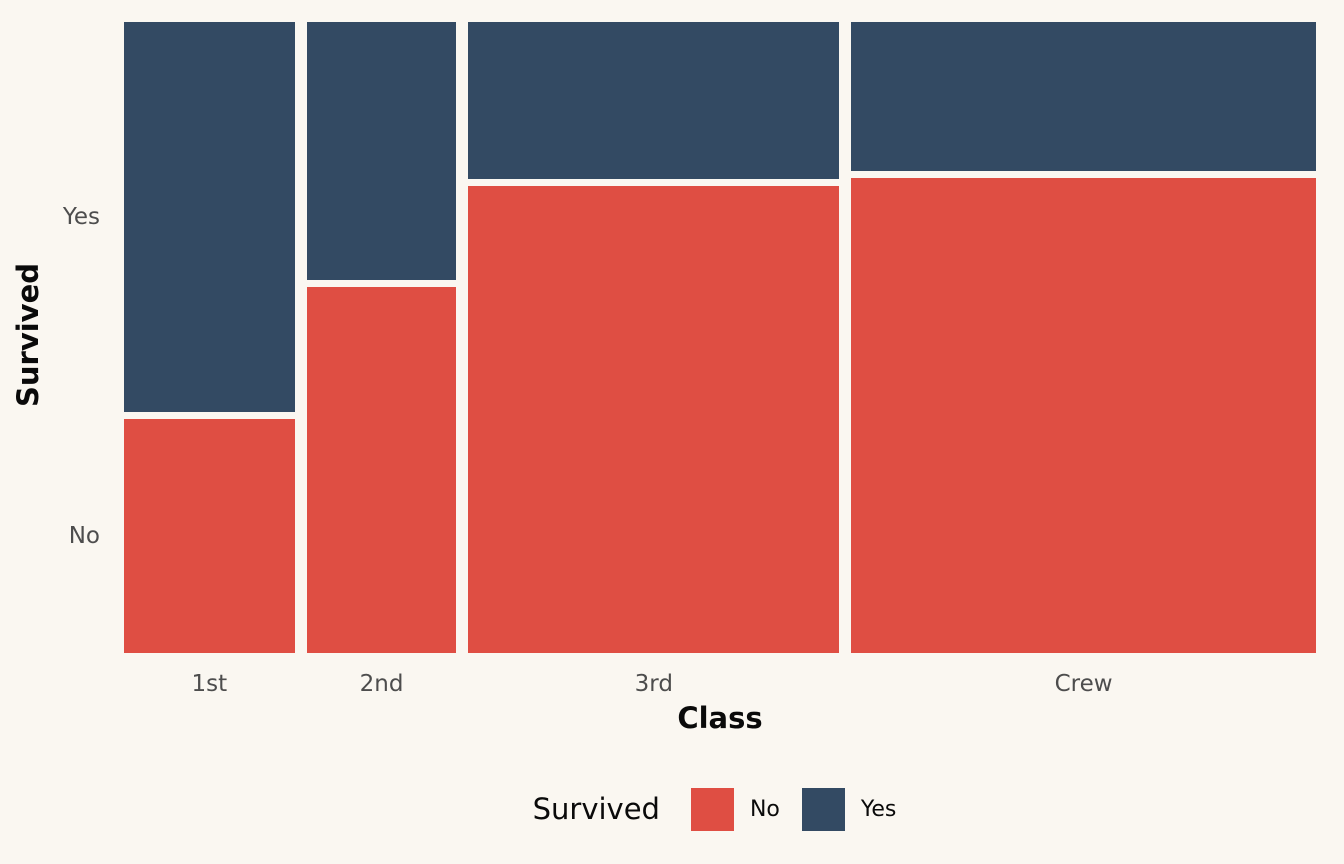 This screenshot has width=1344, height=864. I want to click on mosaic-segment-1st-yes, so click(209, 217).